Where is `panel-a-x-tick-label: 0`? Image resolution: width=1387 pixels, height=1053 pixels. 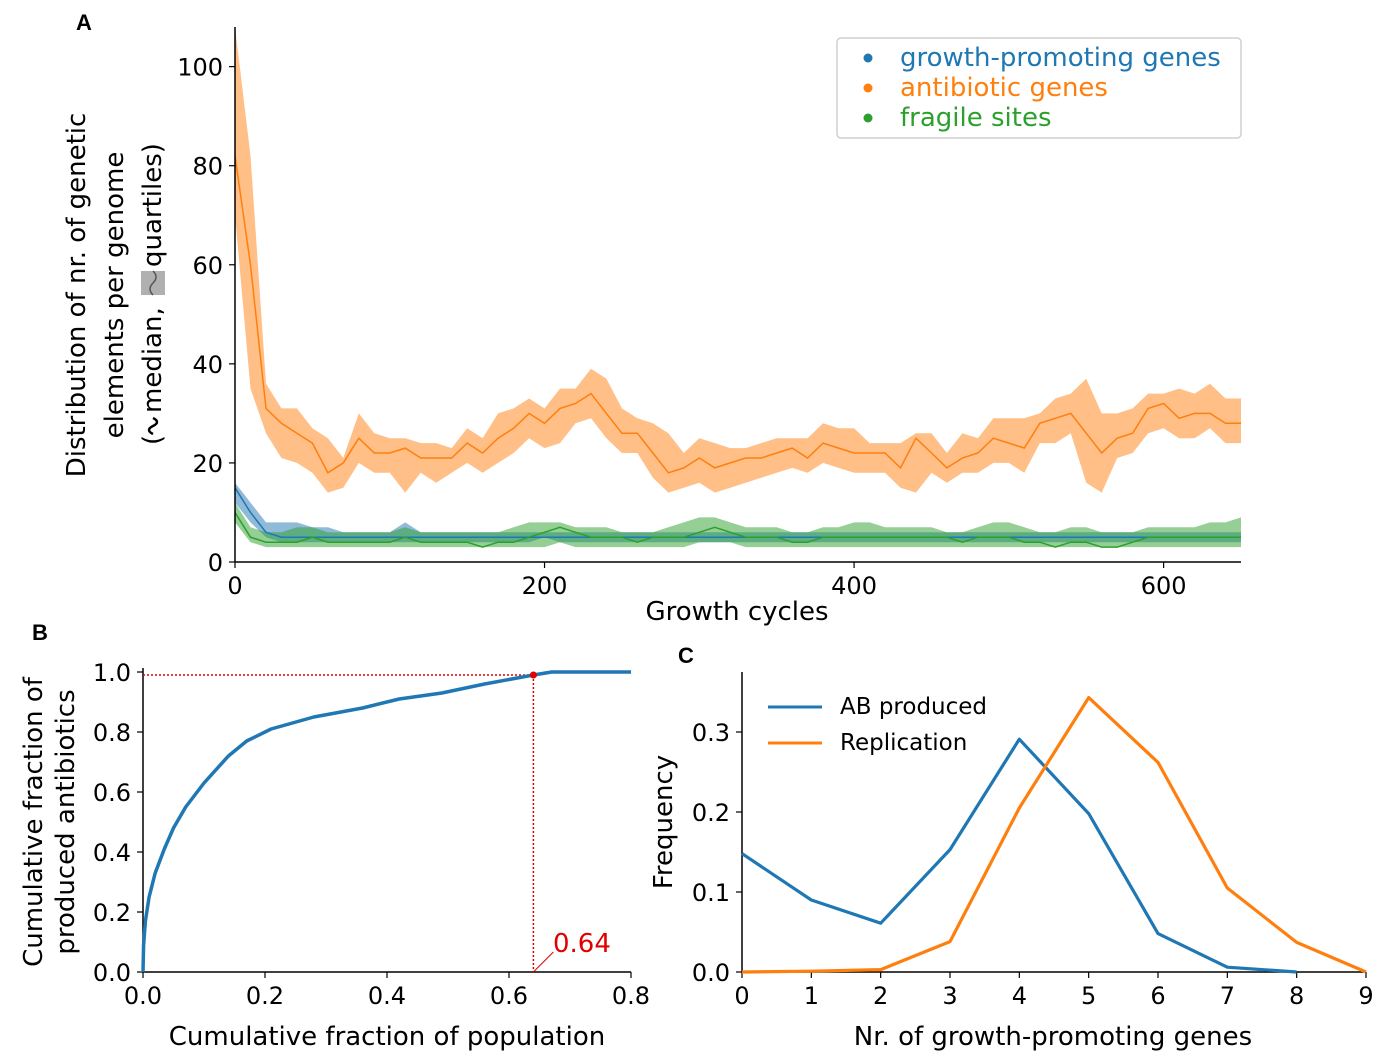
panel-a-x-tick-label: 0 is located at coordinates (234, 586).